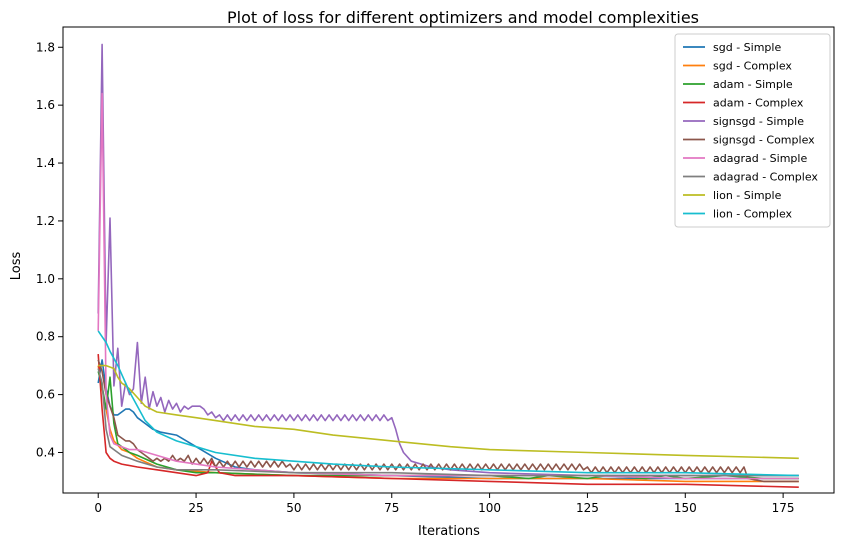 The width and height of the screenshot is (846, 551). I want to click on y-tick-label: 0.8, so click(45, 337).